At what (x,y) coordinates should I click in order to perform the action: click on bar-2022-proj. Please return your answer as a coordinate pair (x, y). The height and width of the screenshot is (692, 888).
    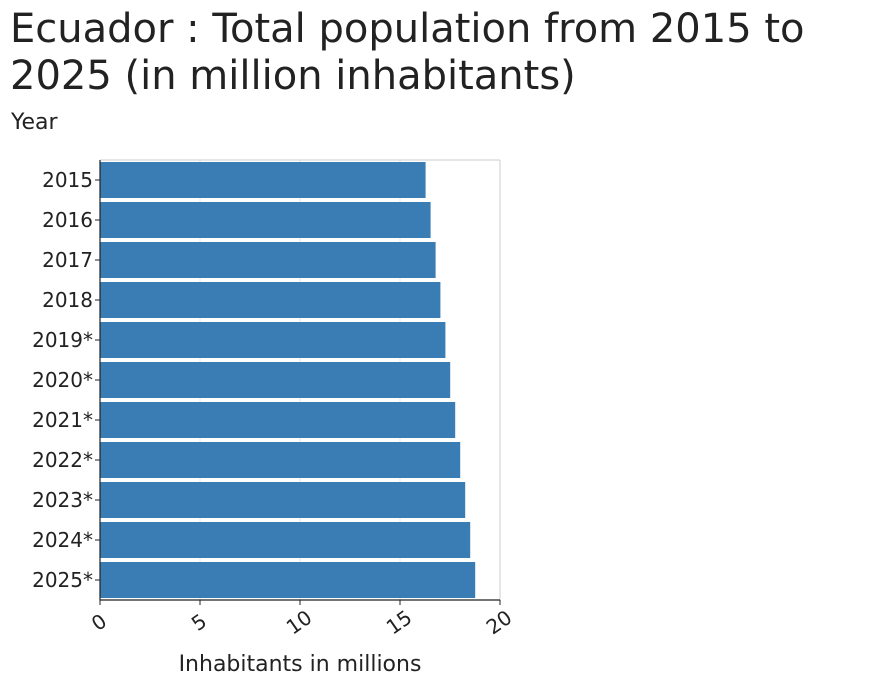
    Looking at the image, I should click on (280, 460).